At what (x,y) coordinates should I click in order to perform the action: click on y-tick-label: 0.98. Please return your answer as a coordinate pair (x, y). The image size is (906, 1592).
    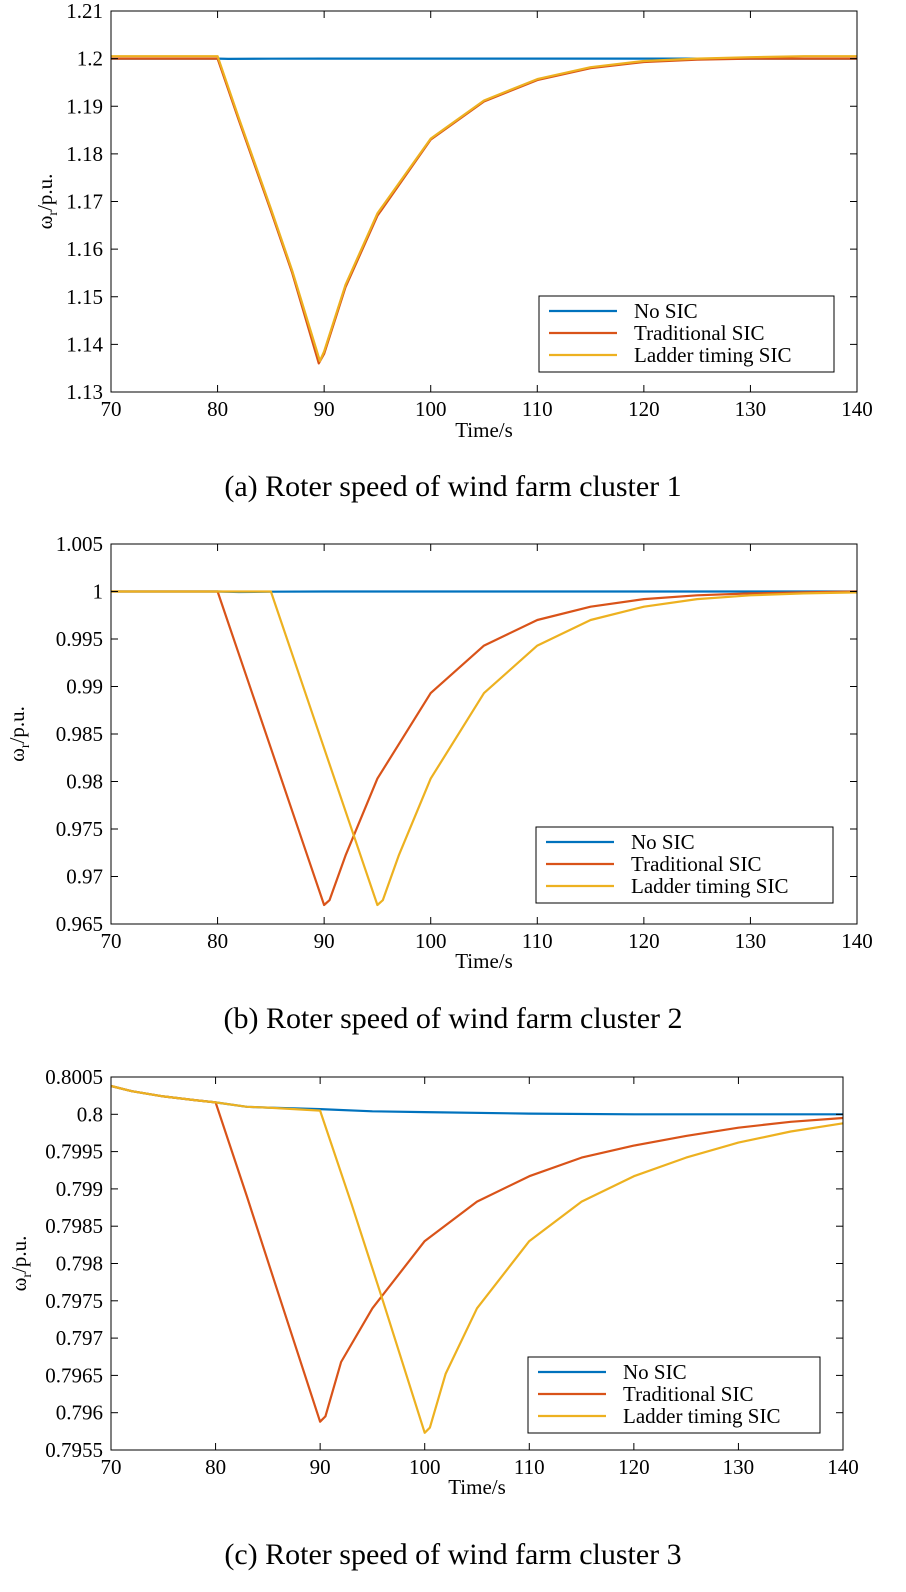
    Looking at the image, I should click on (84, 782).